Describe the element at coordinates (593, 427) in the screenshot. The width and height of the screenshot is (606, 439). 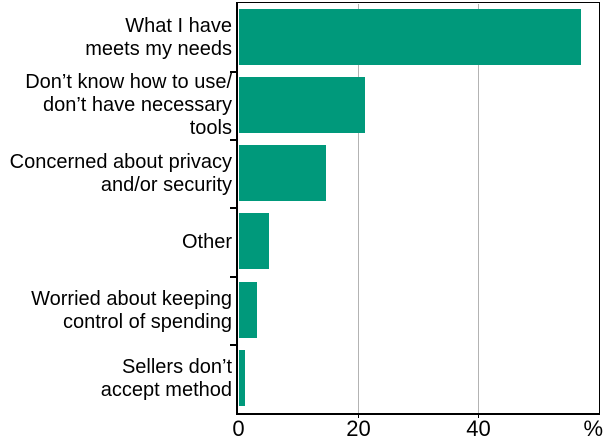
I see `x-axis-unit-label: %` at that location.